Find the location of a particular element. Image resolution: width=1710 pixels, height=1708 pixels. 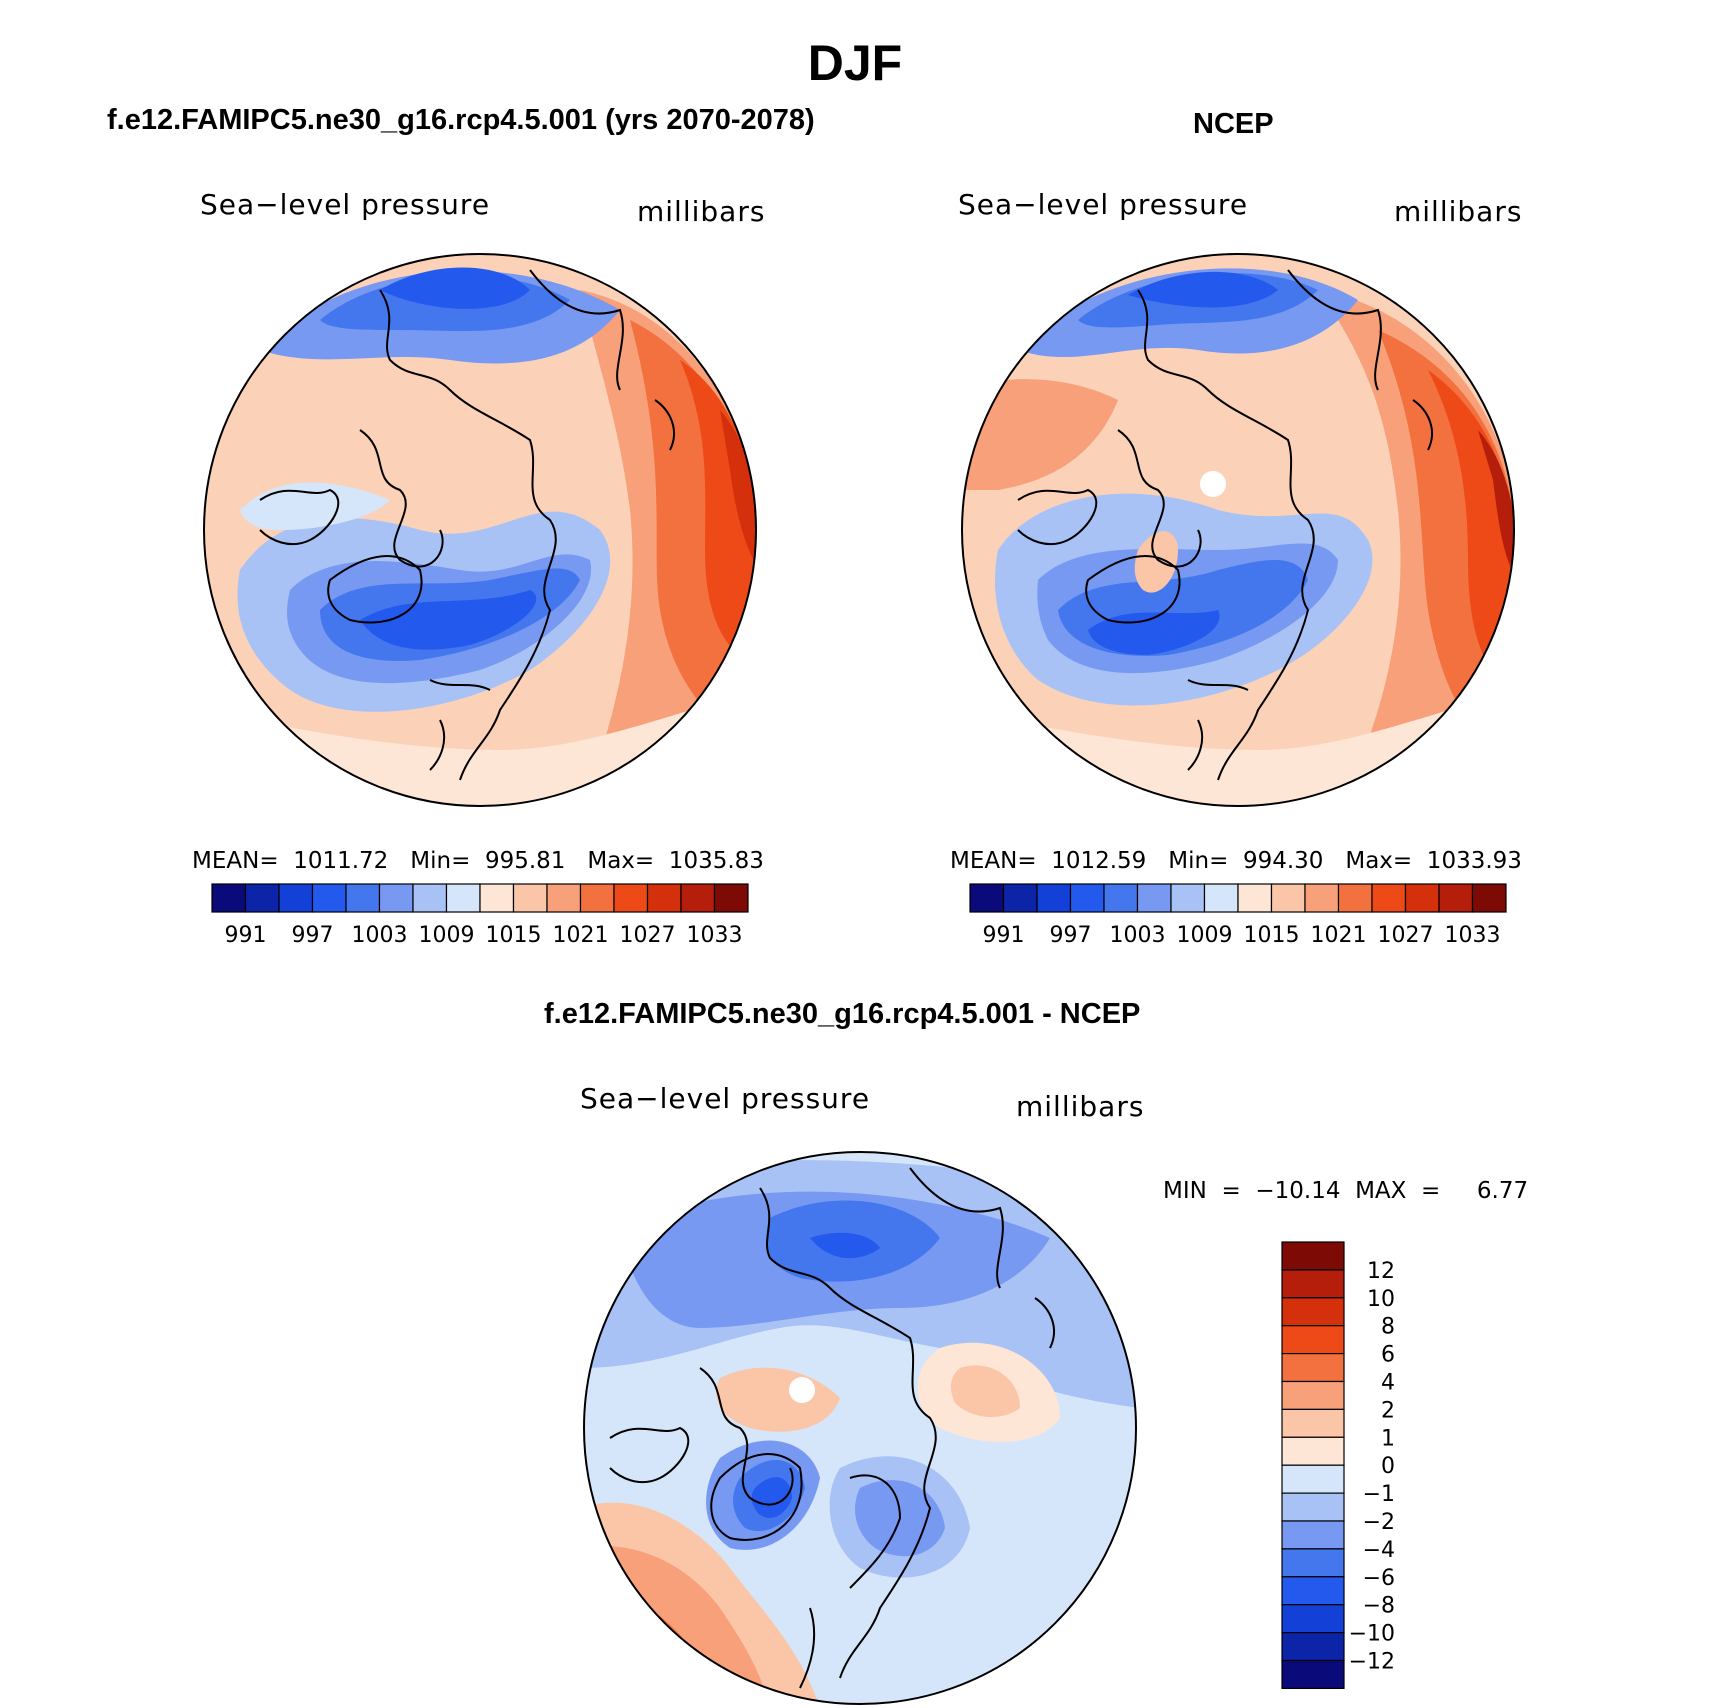

panel-3-colorbar-tick-label: −4 is located at coordinates (1379, 1550).